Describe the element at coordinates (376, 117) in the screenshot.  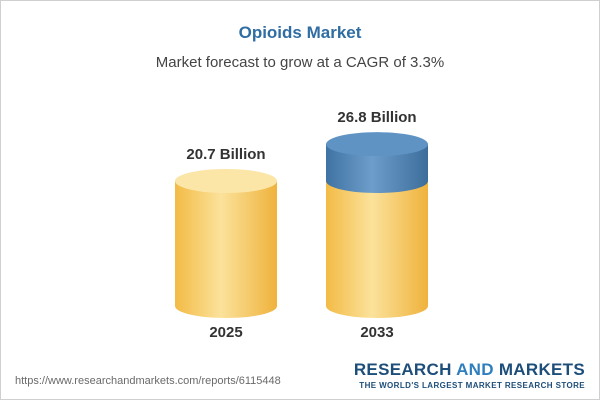
I see `data-label-2033: 26.8 Billion` at that location.